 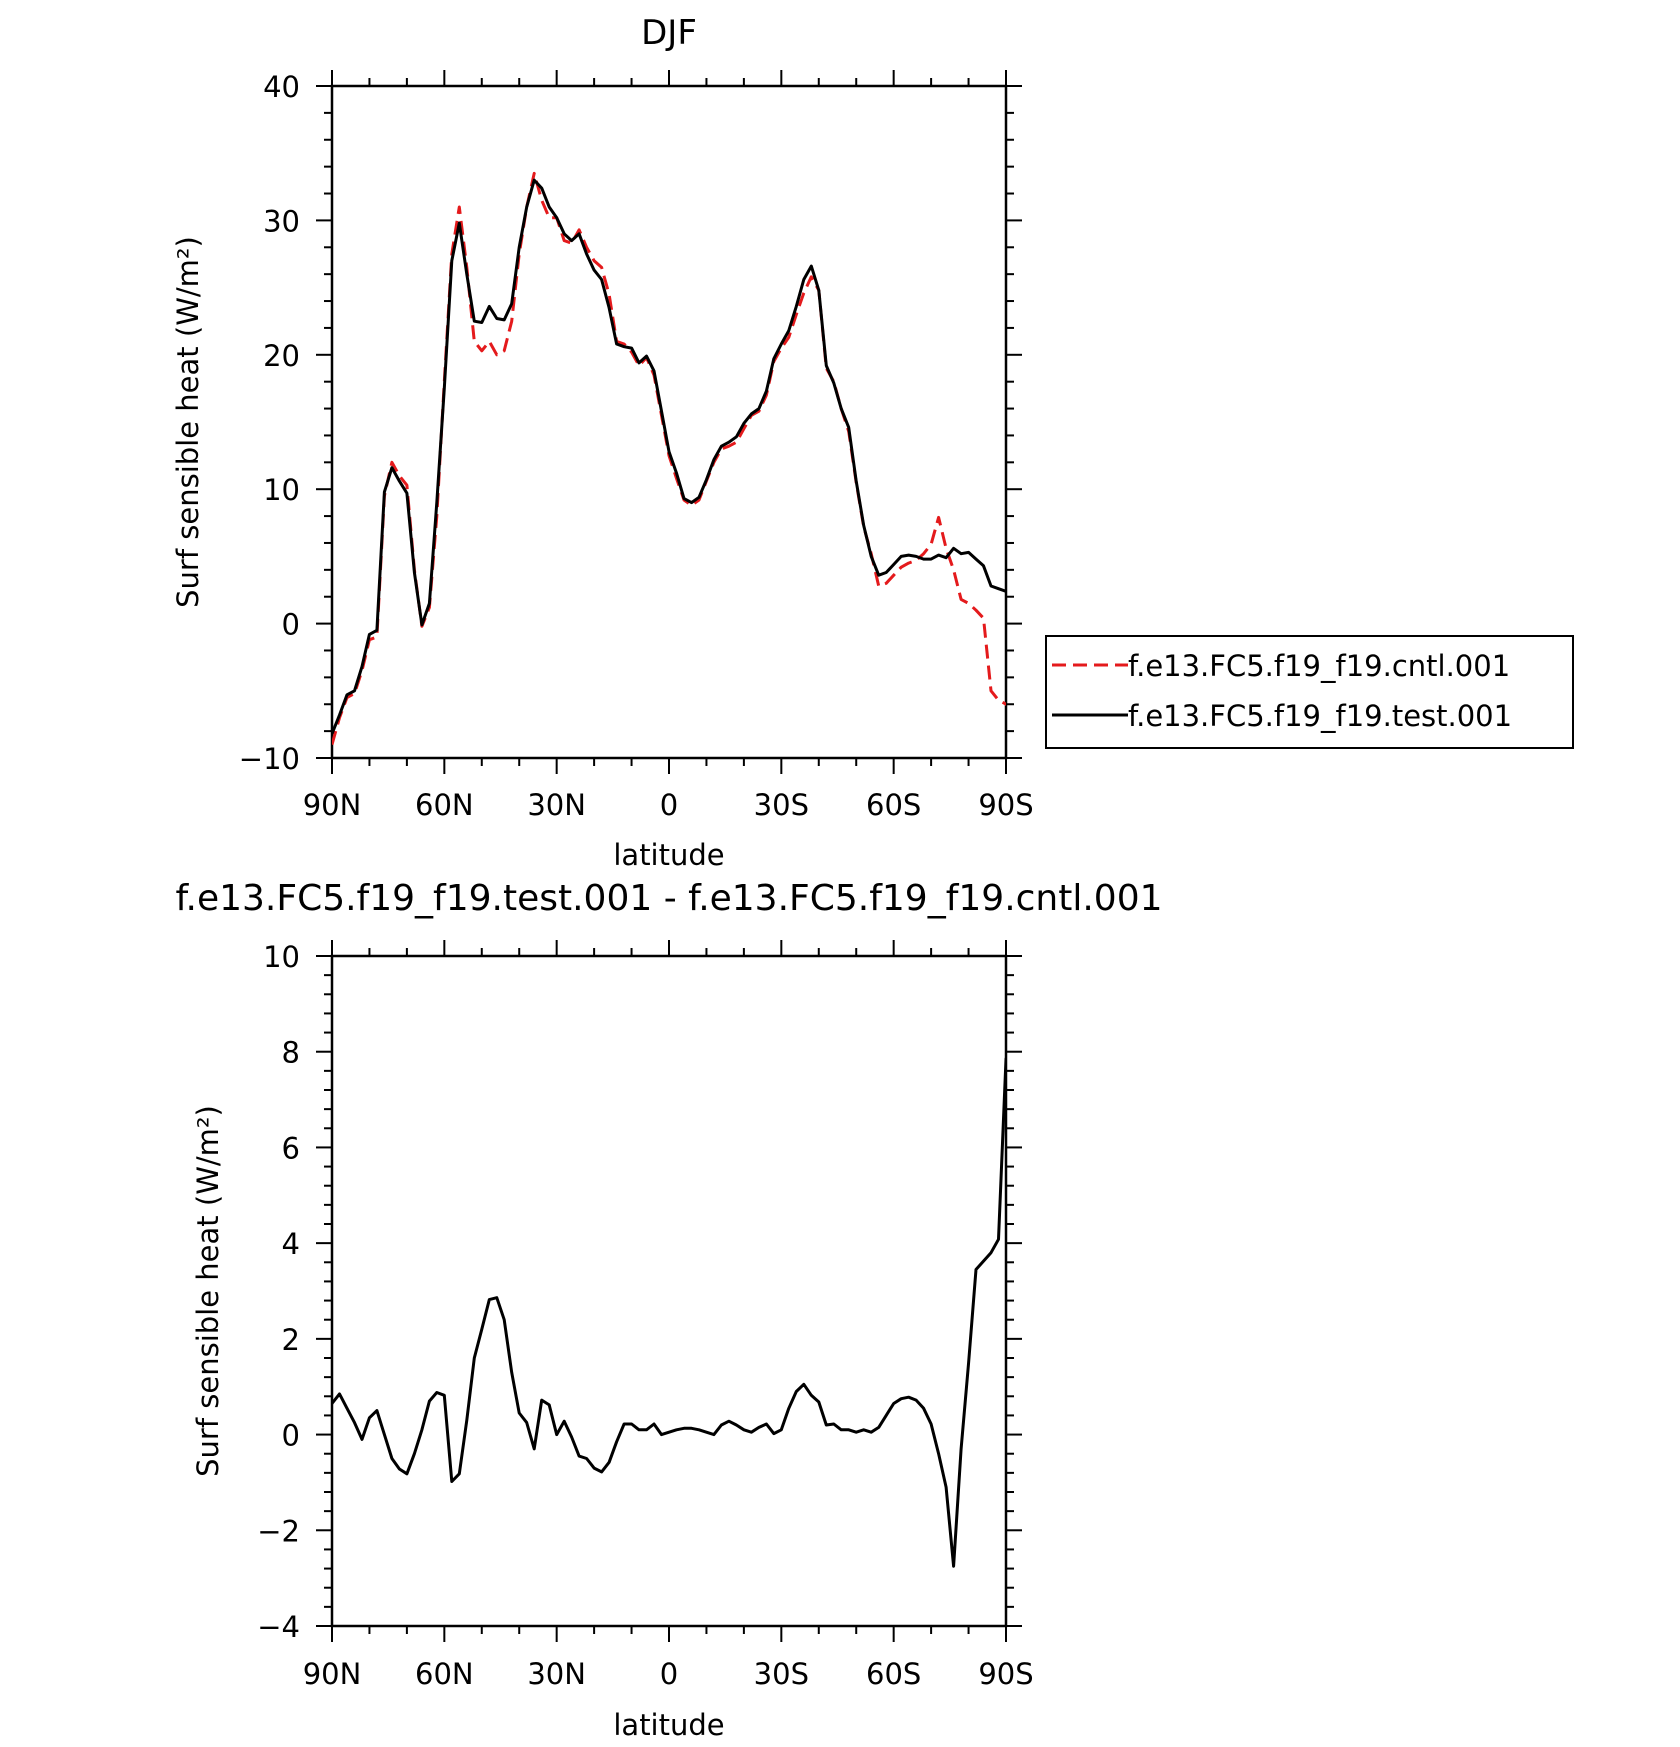 I want to click on series-line-test, so click(x=669, y=456).